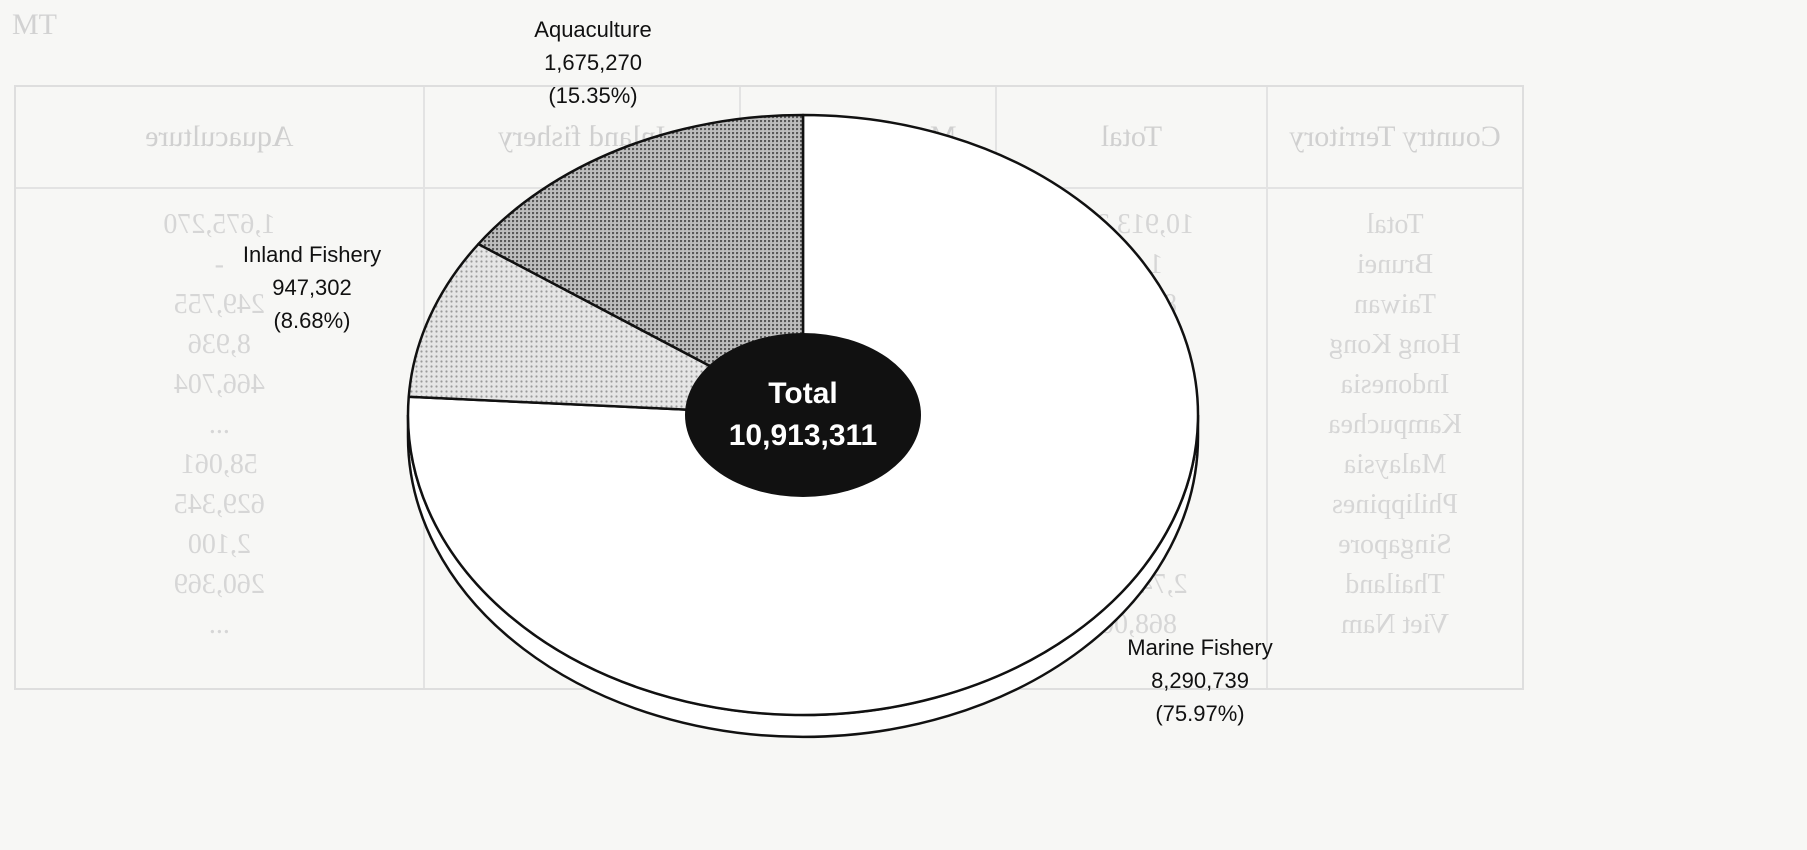  Describe the element at coordinates (311, 320) in the screenshot. I see `inland-fishery-label-percent: (8.68%)` at that location.